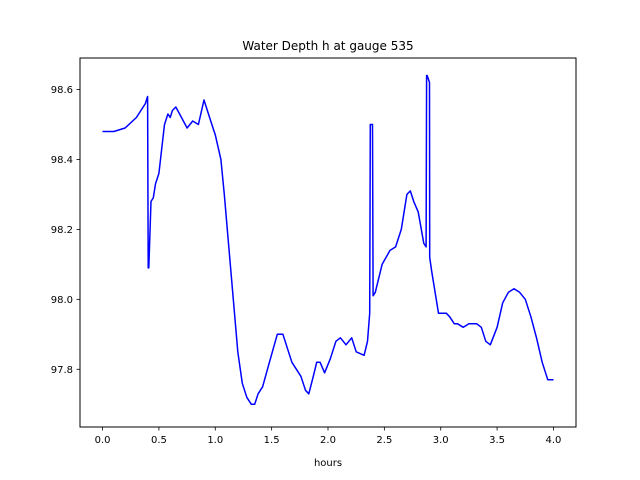 Image resolution: width=640 pixels, height=480 pixels. I want to click on x-tick-label: 4.0, so click(554, 440).